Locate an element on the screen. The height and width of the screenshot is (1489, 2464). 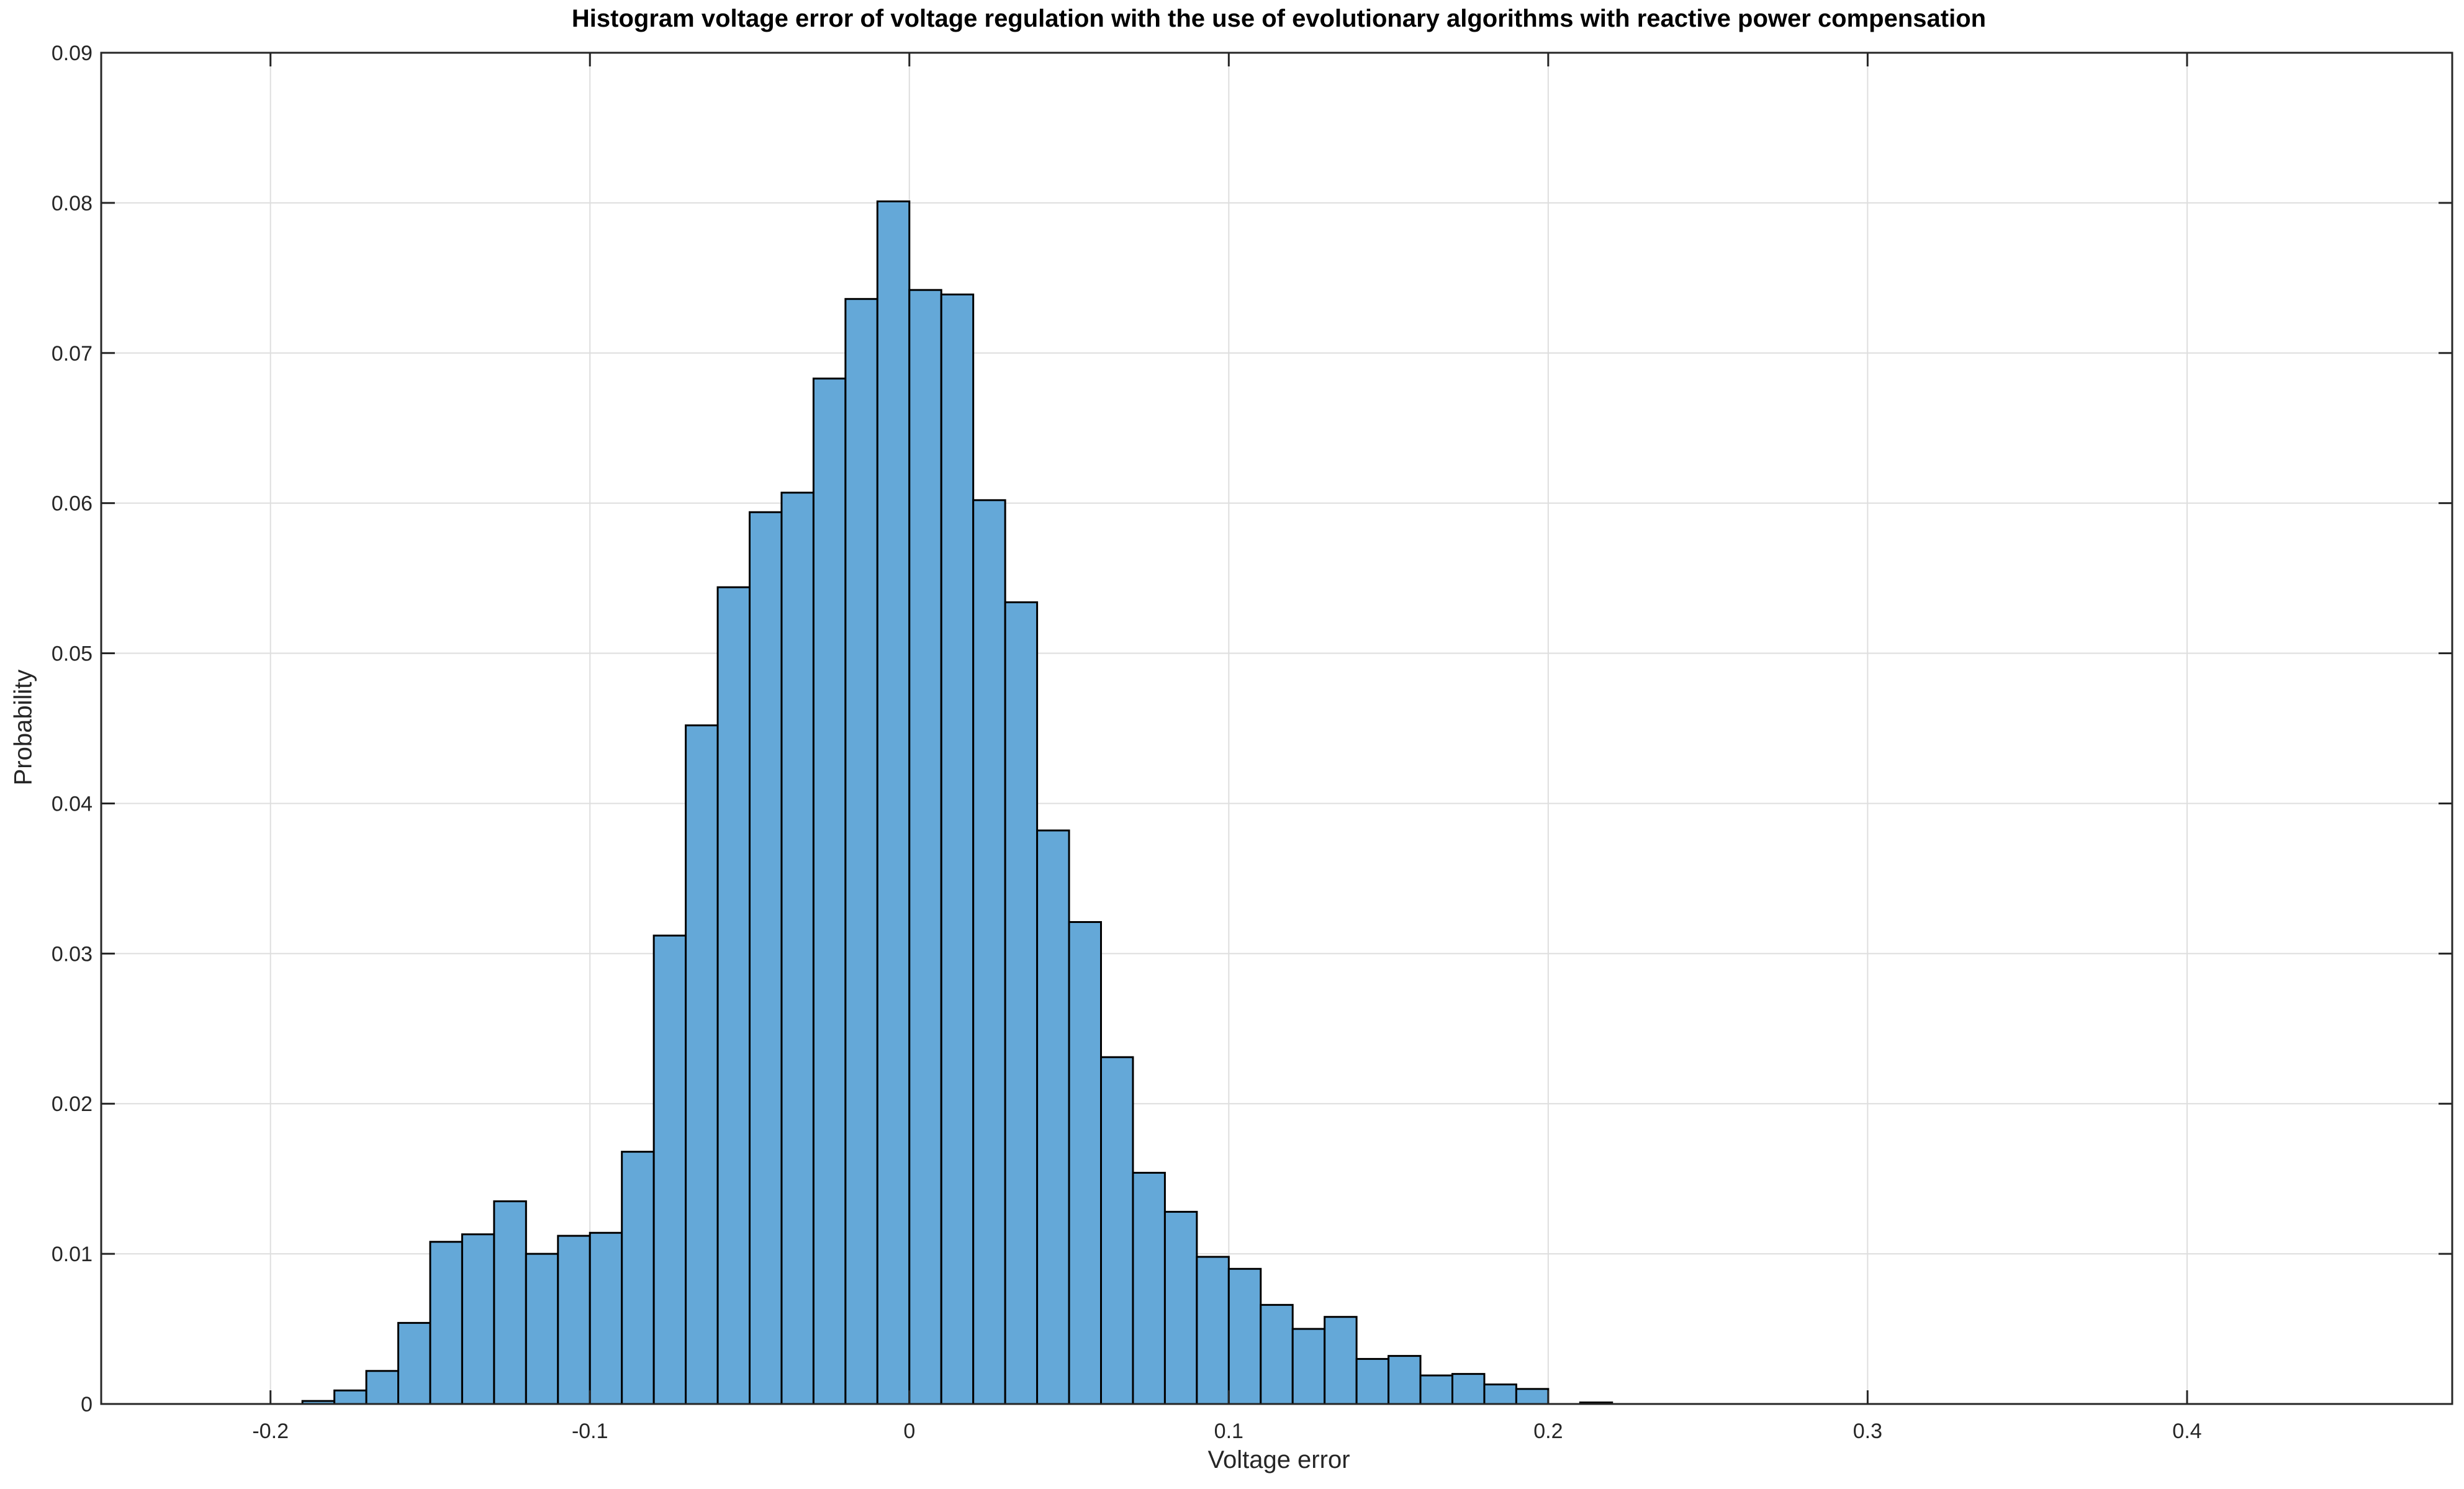
y-tick-label: 0 is located at coordinates (87, 1404).